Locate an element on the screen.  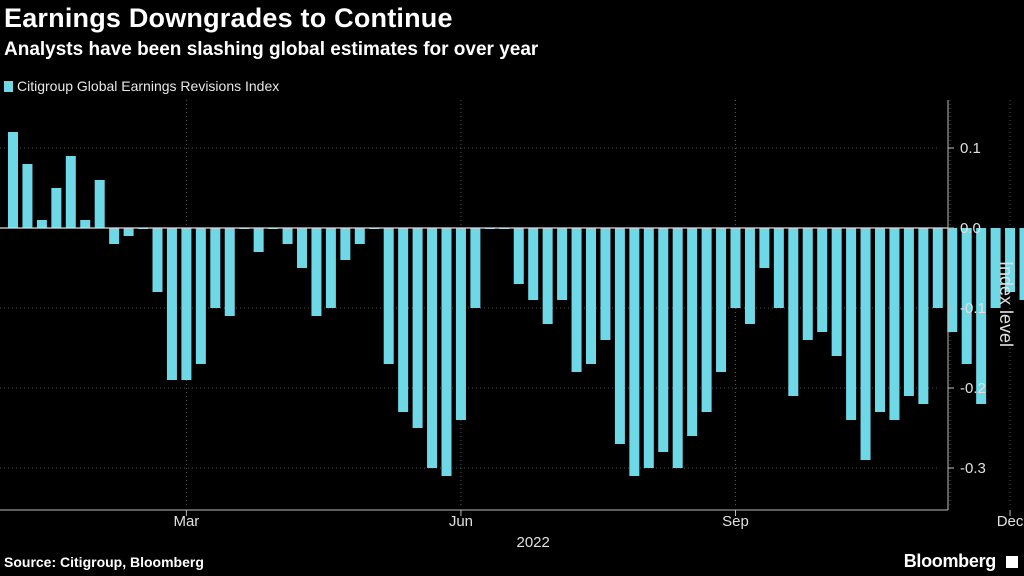
bloomberg-logo: Bloomberg is located at coordinates (950, 561).